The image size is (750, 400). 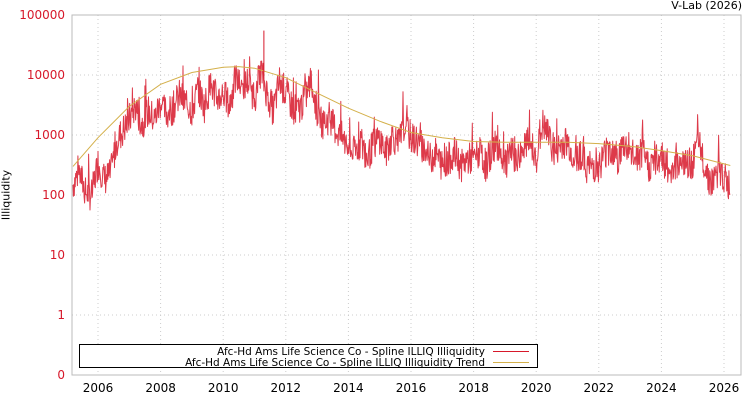 What do you see at coordinates (61, 375) in the screenshot?
I see `y-tick-label: 0` at bounding box center [61, 375].